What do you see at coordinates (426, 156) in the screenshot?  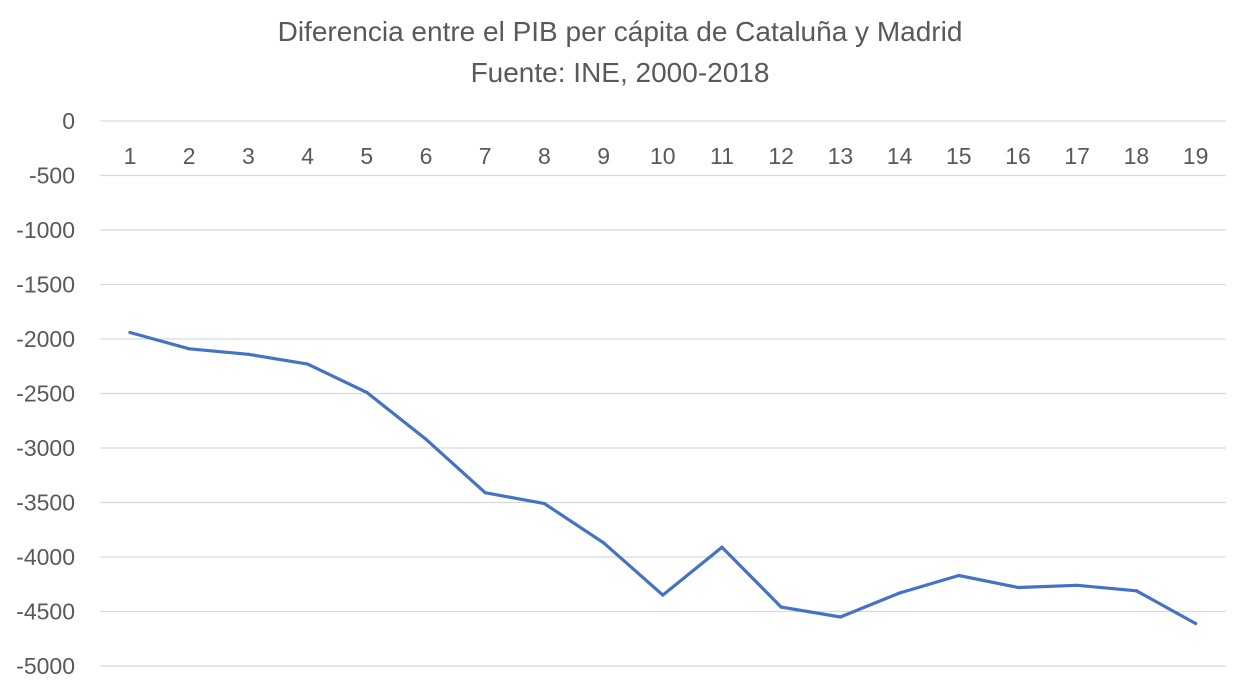 I see `x-tick-label: 6` at bounding box center [426, 156].